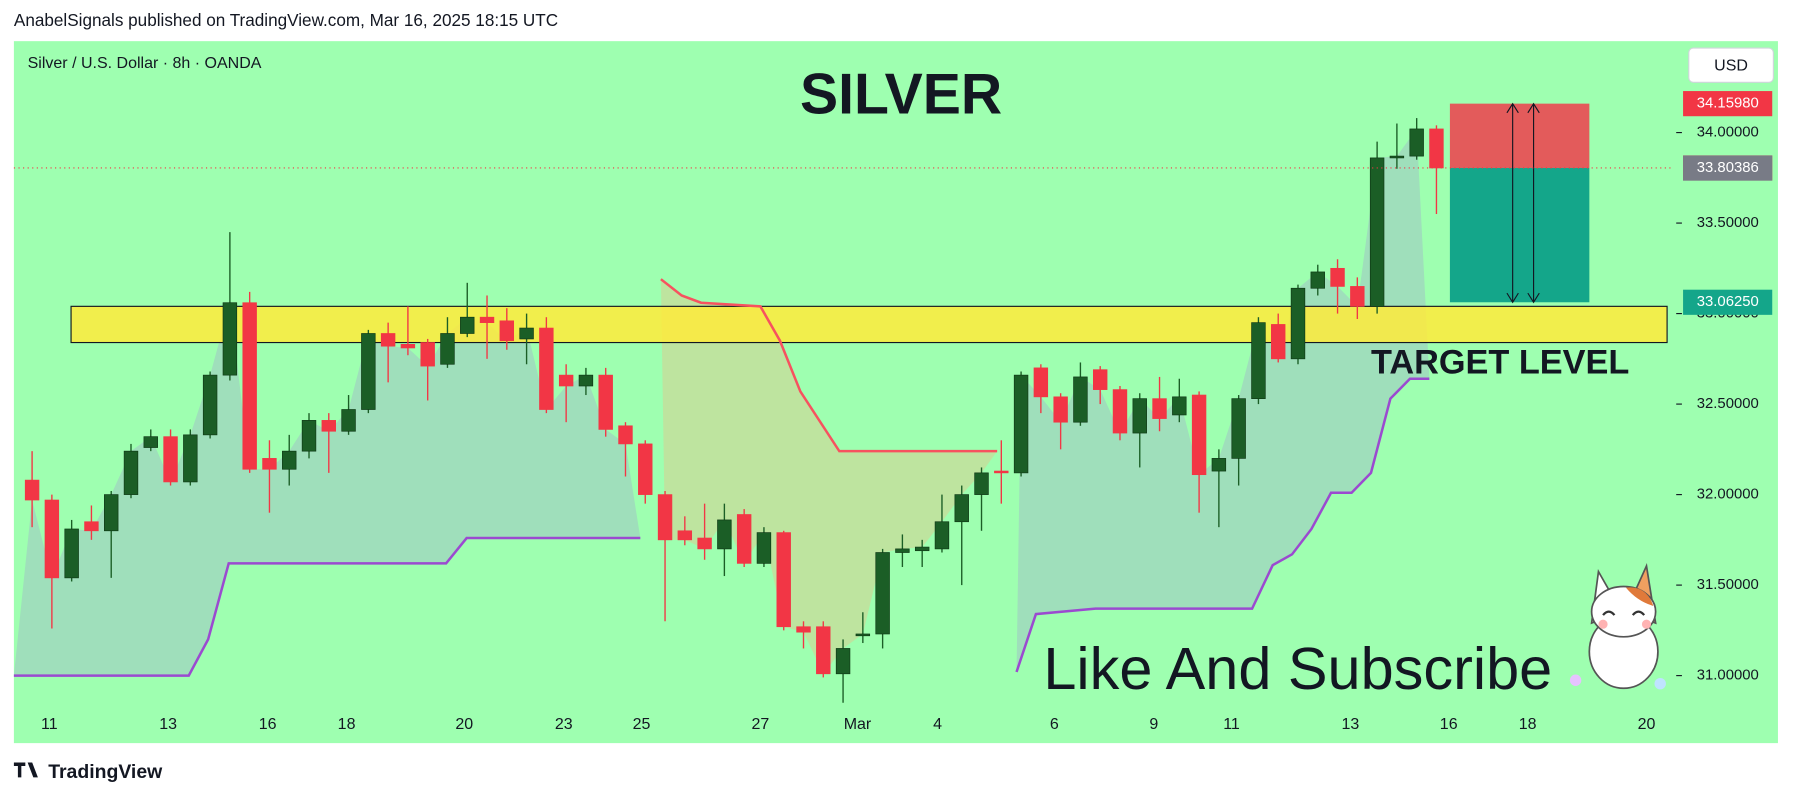 The width and height of the screenshot is (1793, 798). I want to click on price-label: 34.15980, so click(1728, 104).